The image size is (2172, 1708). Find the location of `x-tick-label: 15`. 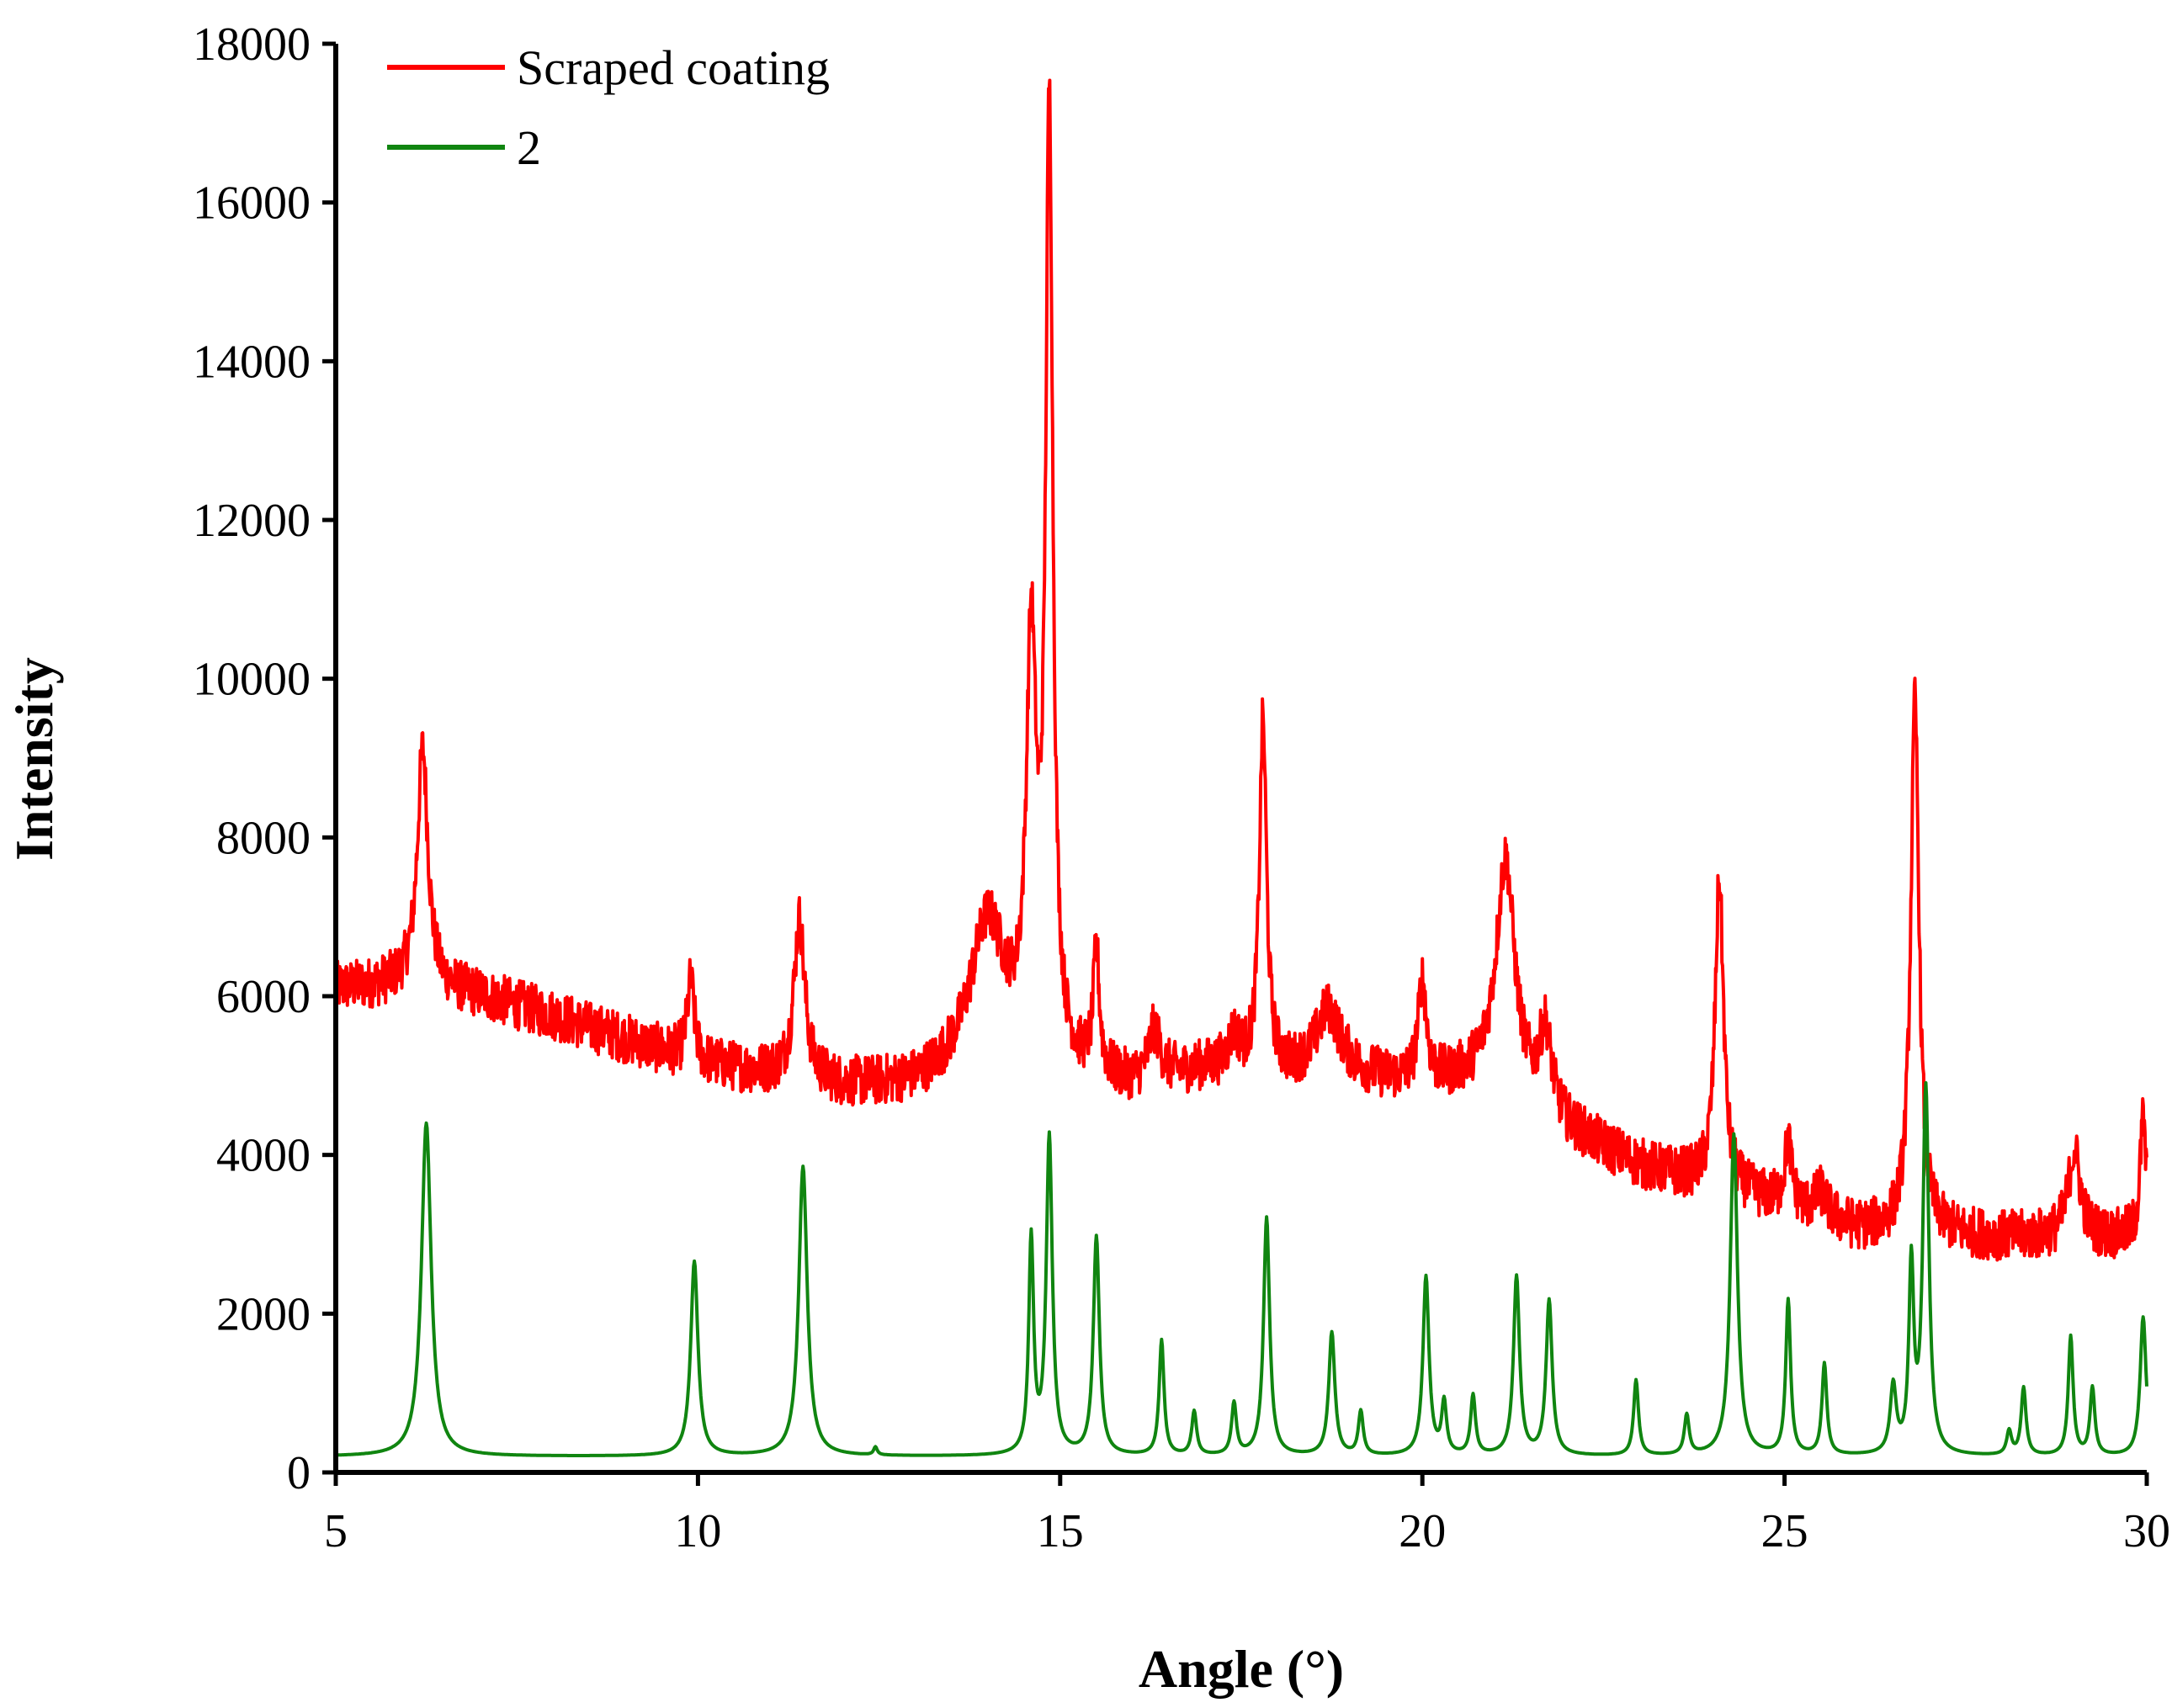

x-tick-label: 15 is located at coordinates (1060, 1531).